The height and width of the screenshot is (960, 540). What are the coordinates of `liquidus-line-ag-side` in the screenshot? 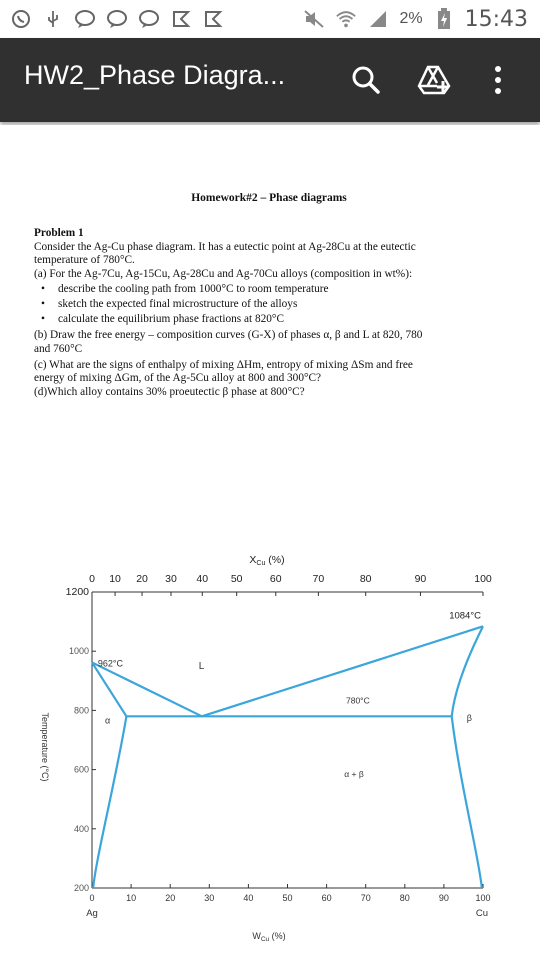 It's located at (147, 689).